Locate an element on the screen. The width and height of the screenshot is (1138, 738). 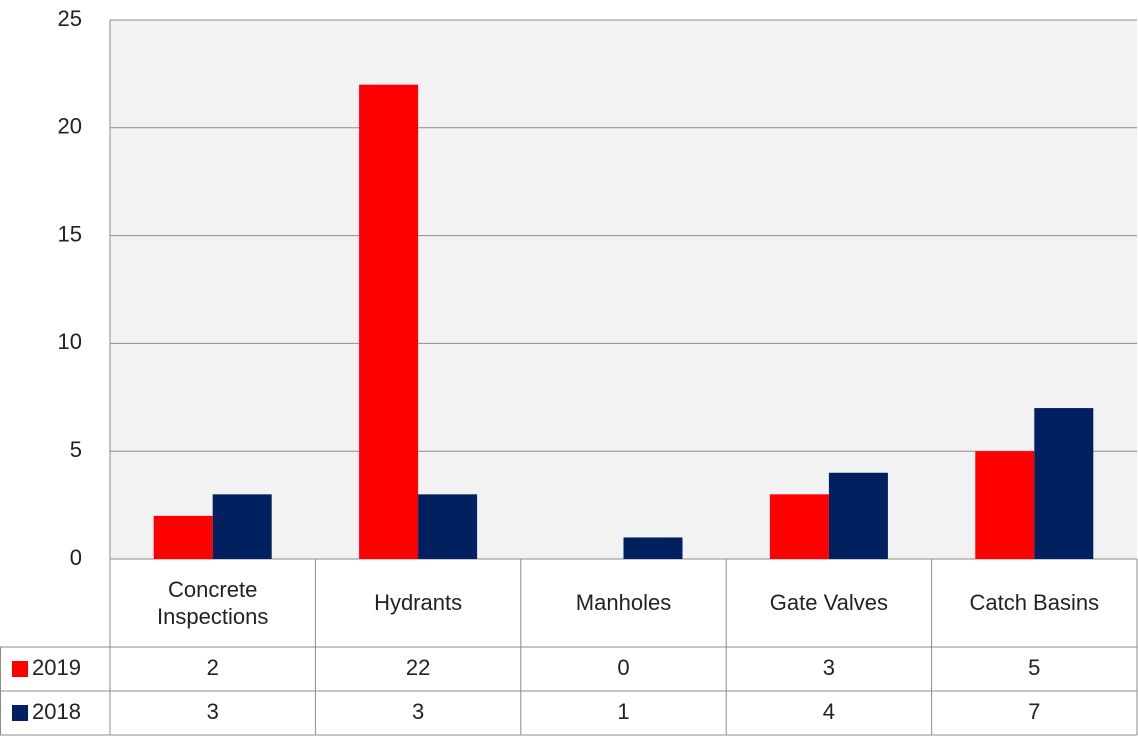
x-tick-label: Manholes is located at coordinates (623, 603).